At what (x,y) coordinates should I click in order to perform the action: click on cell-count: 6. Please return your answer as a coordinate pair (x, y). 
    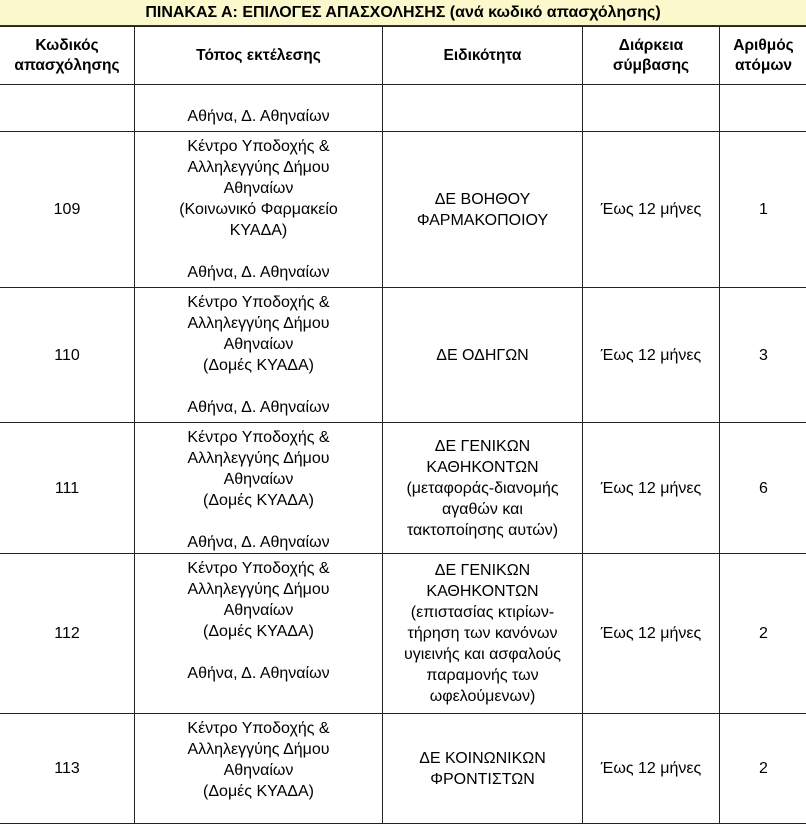
    Looking at the image, I should click on (763, 488).